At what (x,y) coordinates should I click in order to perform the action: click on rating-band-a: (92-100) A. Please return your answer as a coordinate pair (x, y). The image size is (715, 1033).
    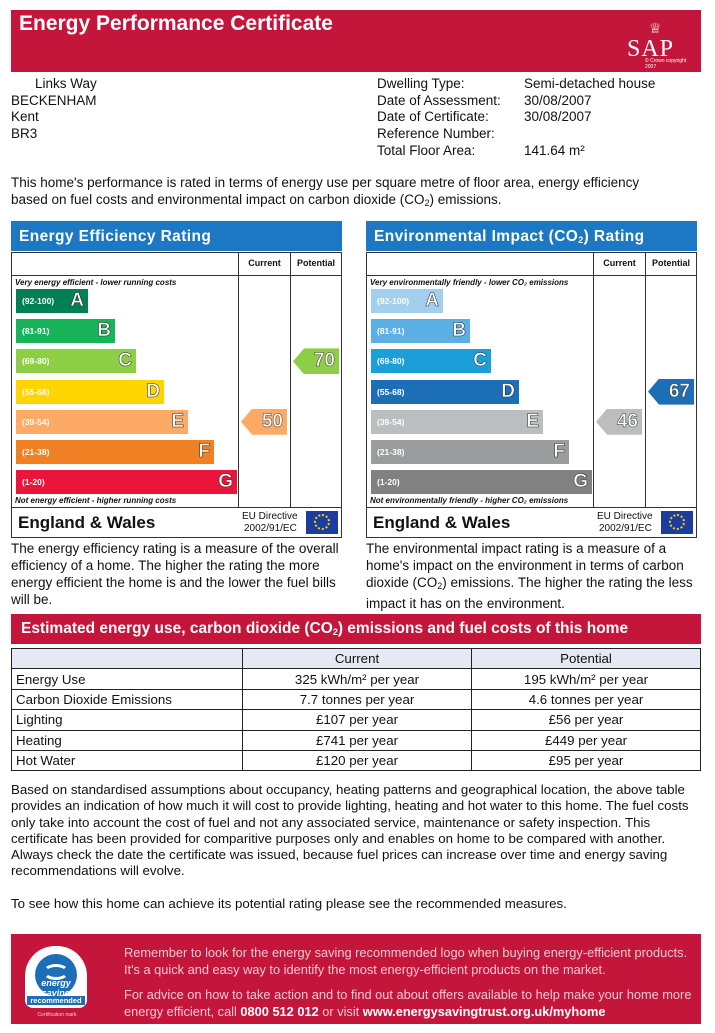
    Looking at the image, I should click on (407, 301).